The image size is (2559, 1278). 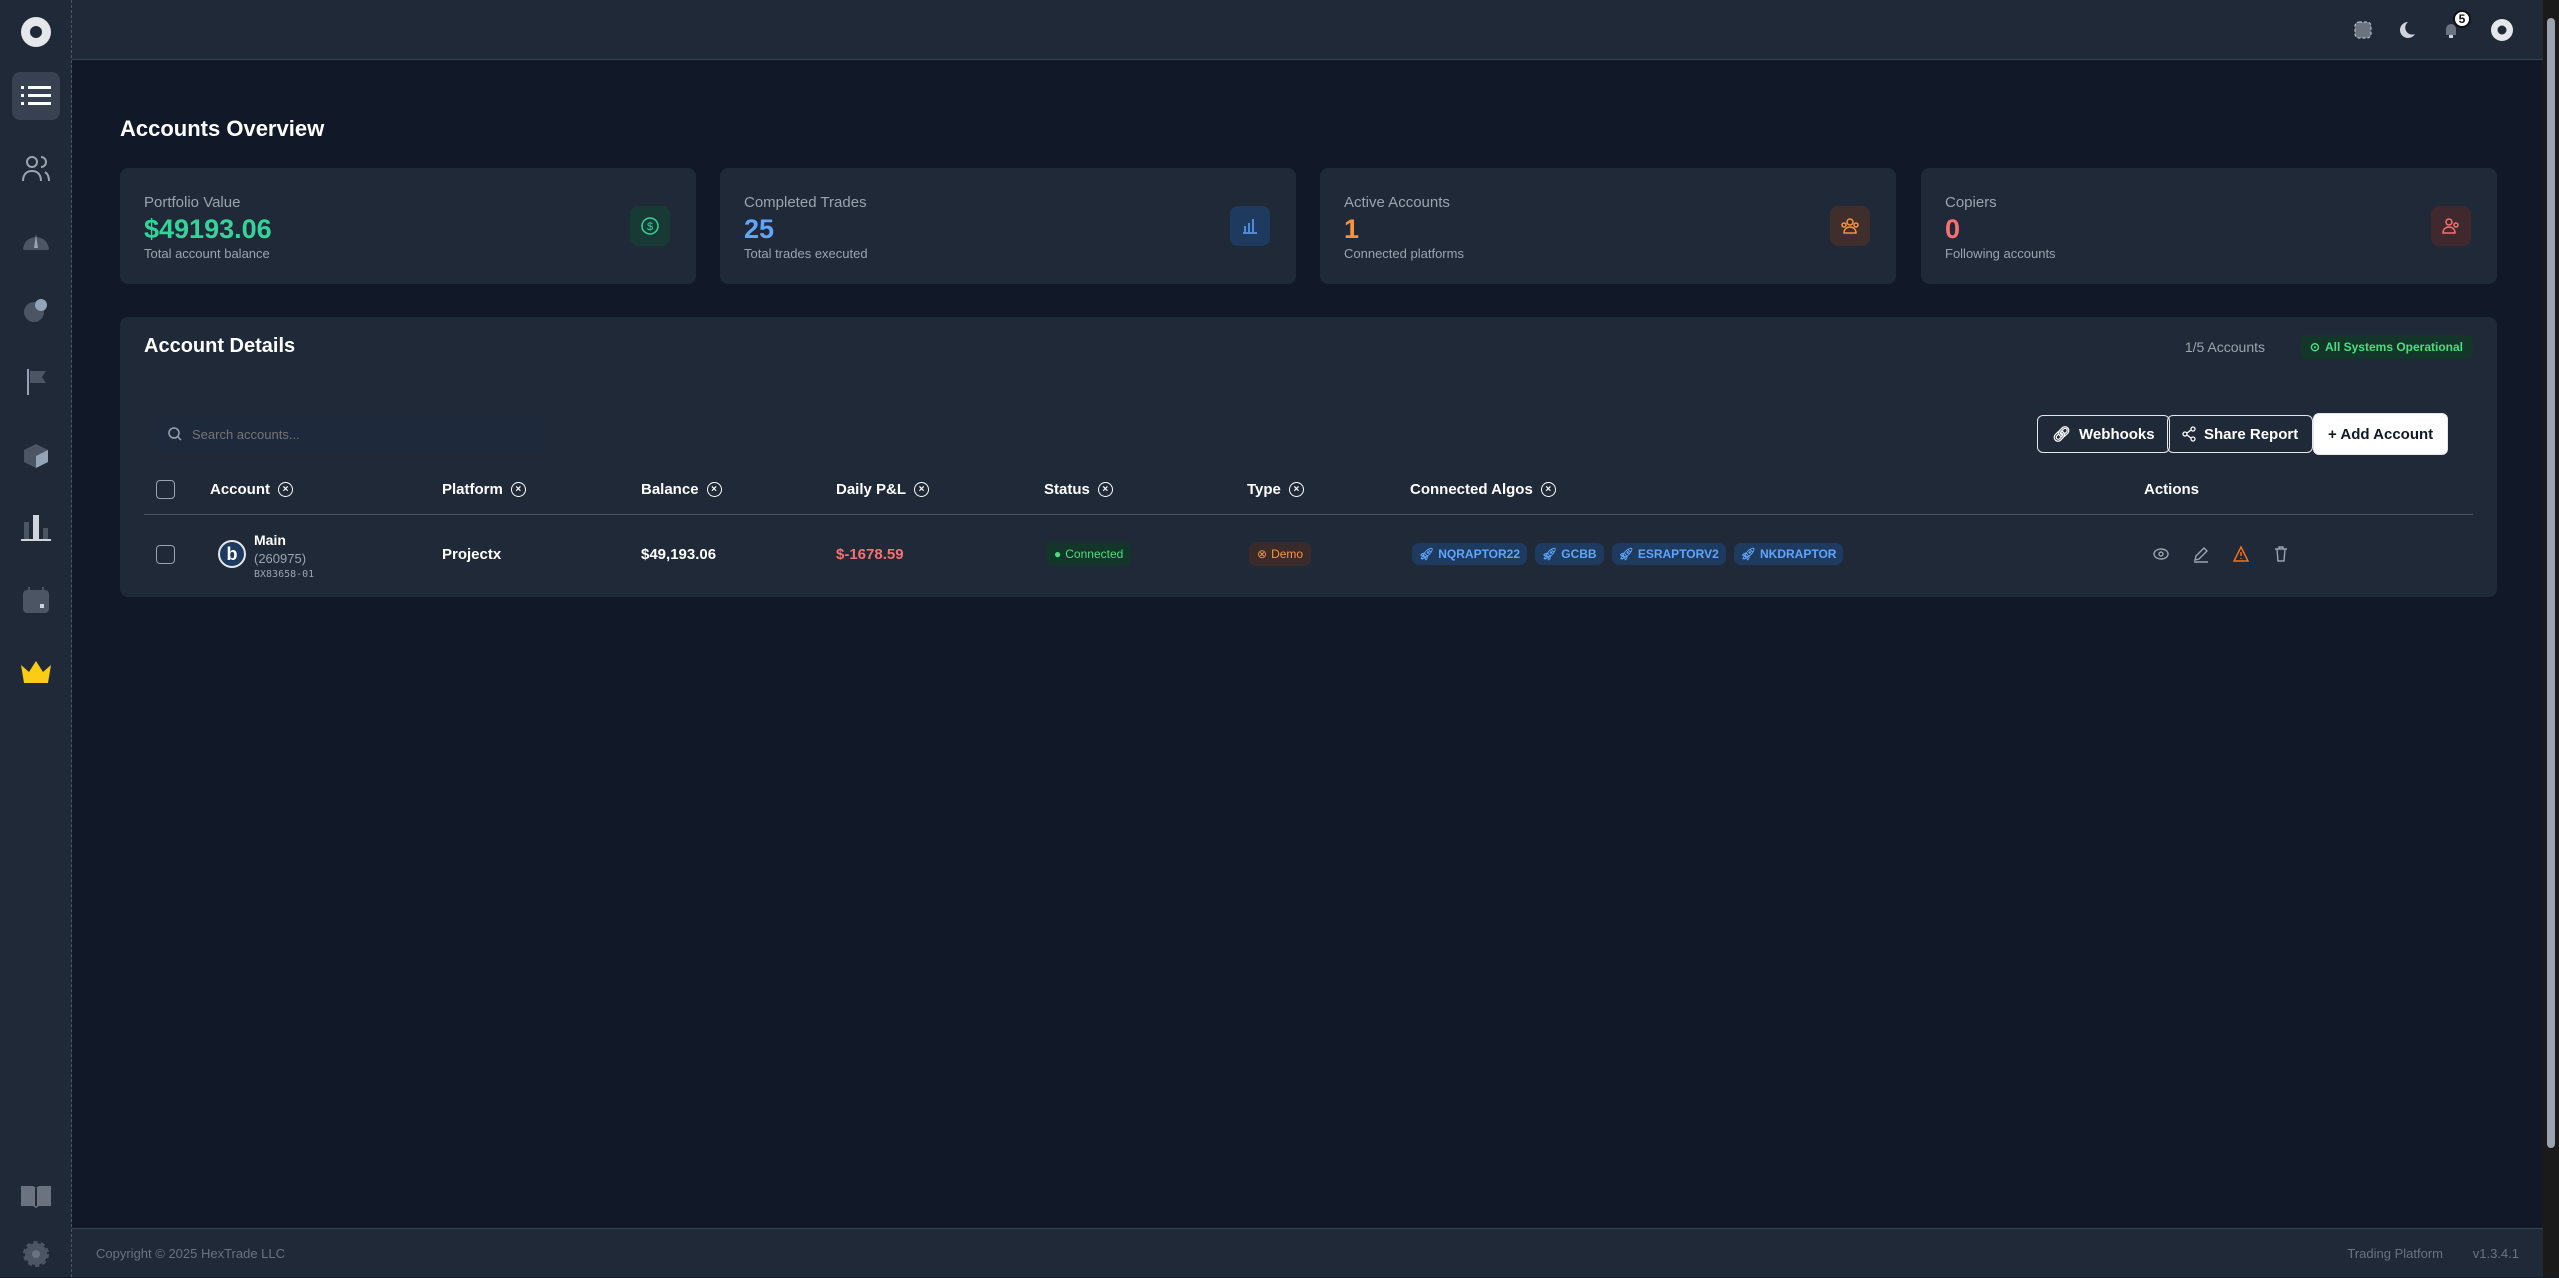 I want to click on stat-subtext: Total trades executed, so click(x=806, y=253).